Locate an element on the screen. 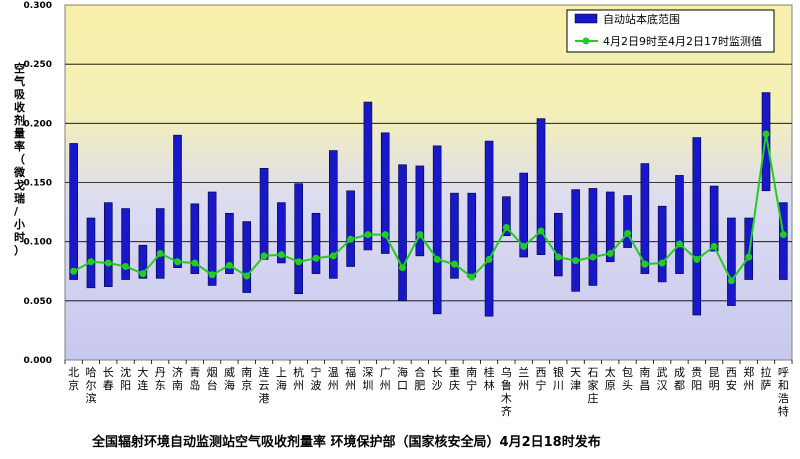  x-tick-label: 肥 is located at coordinates (419, 385).